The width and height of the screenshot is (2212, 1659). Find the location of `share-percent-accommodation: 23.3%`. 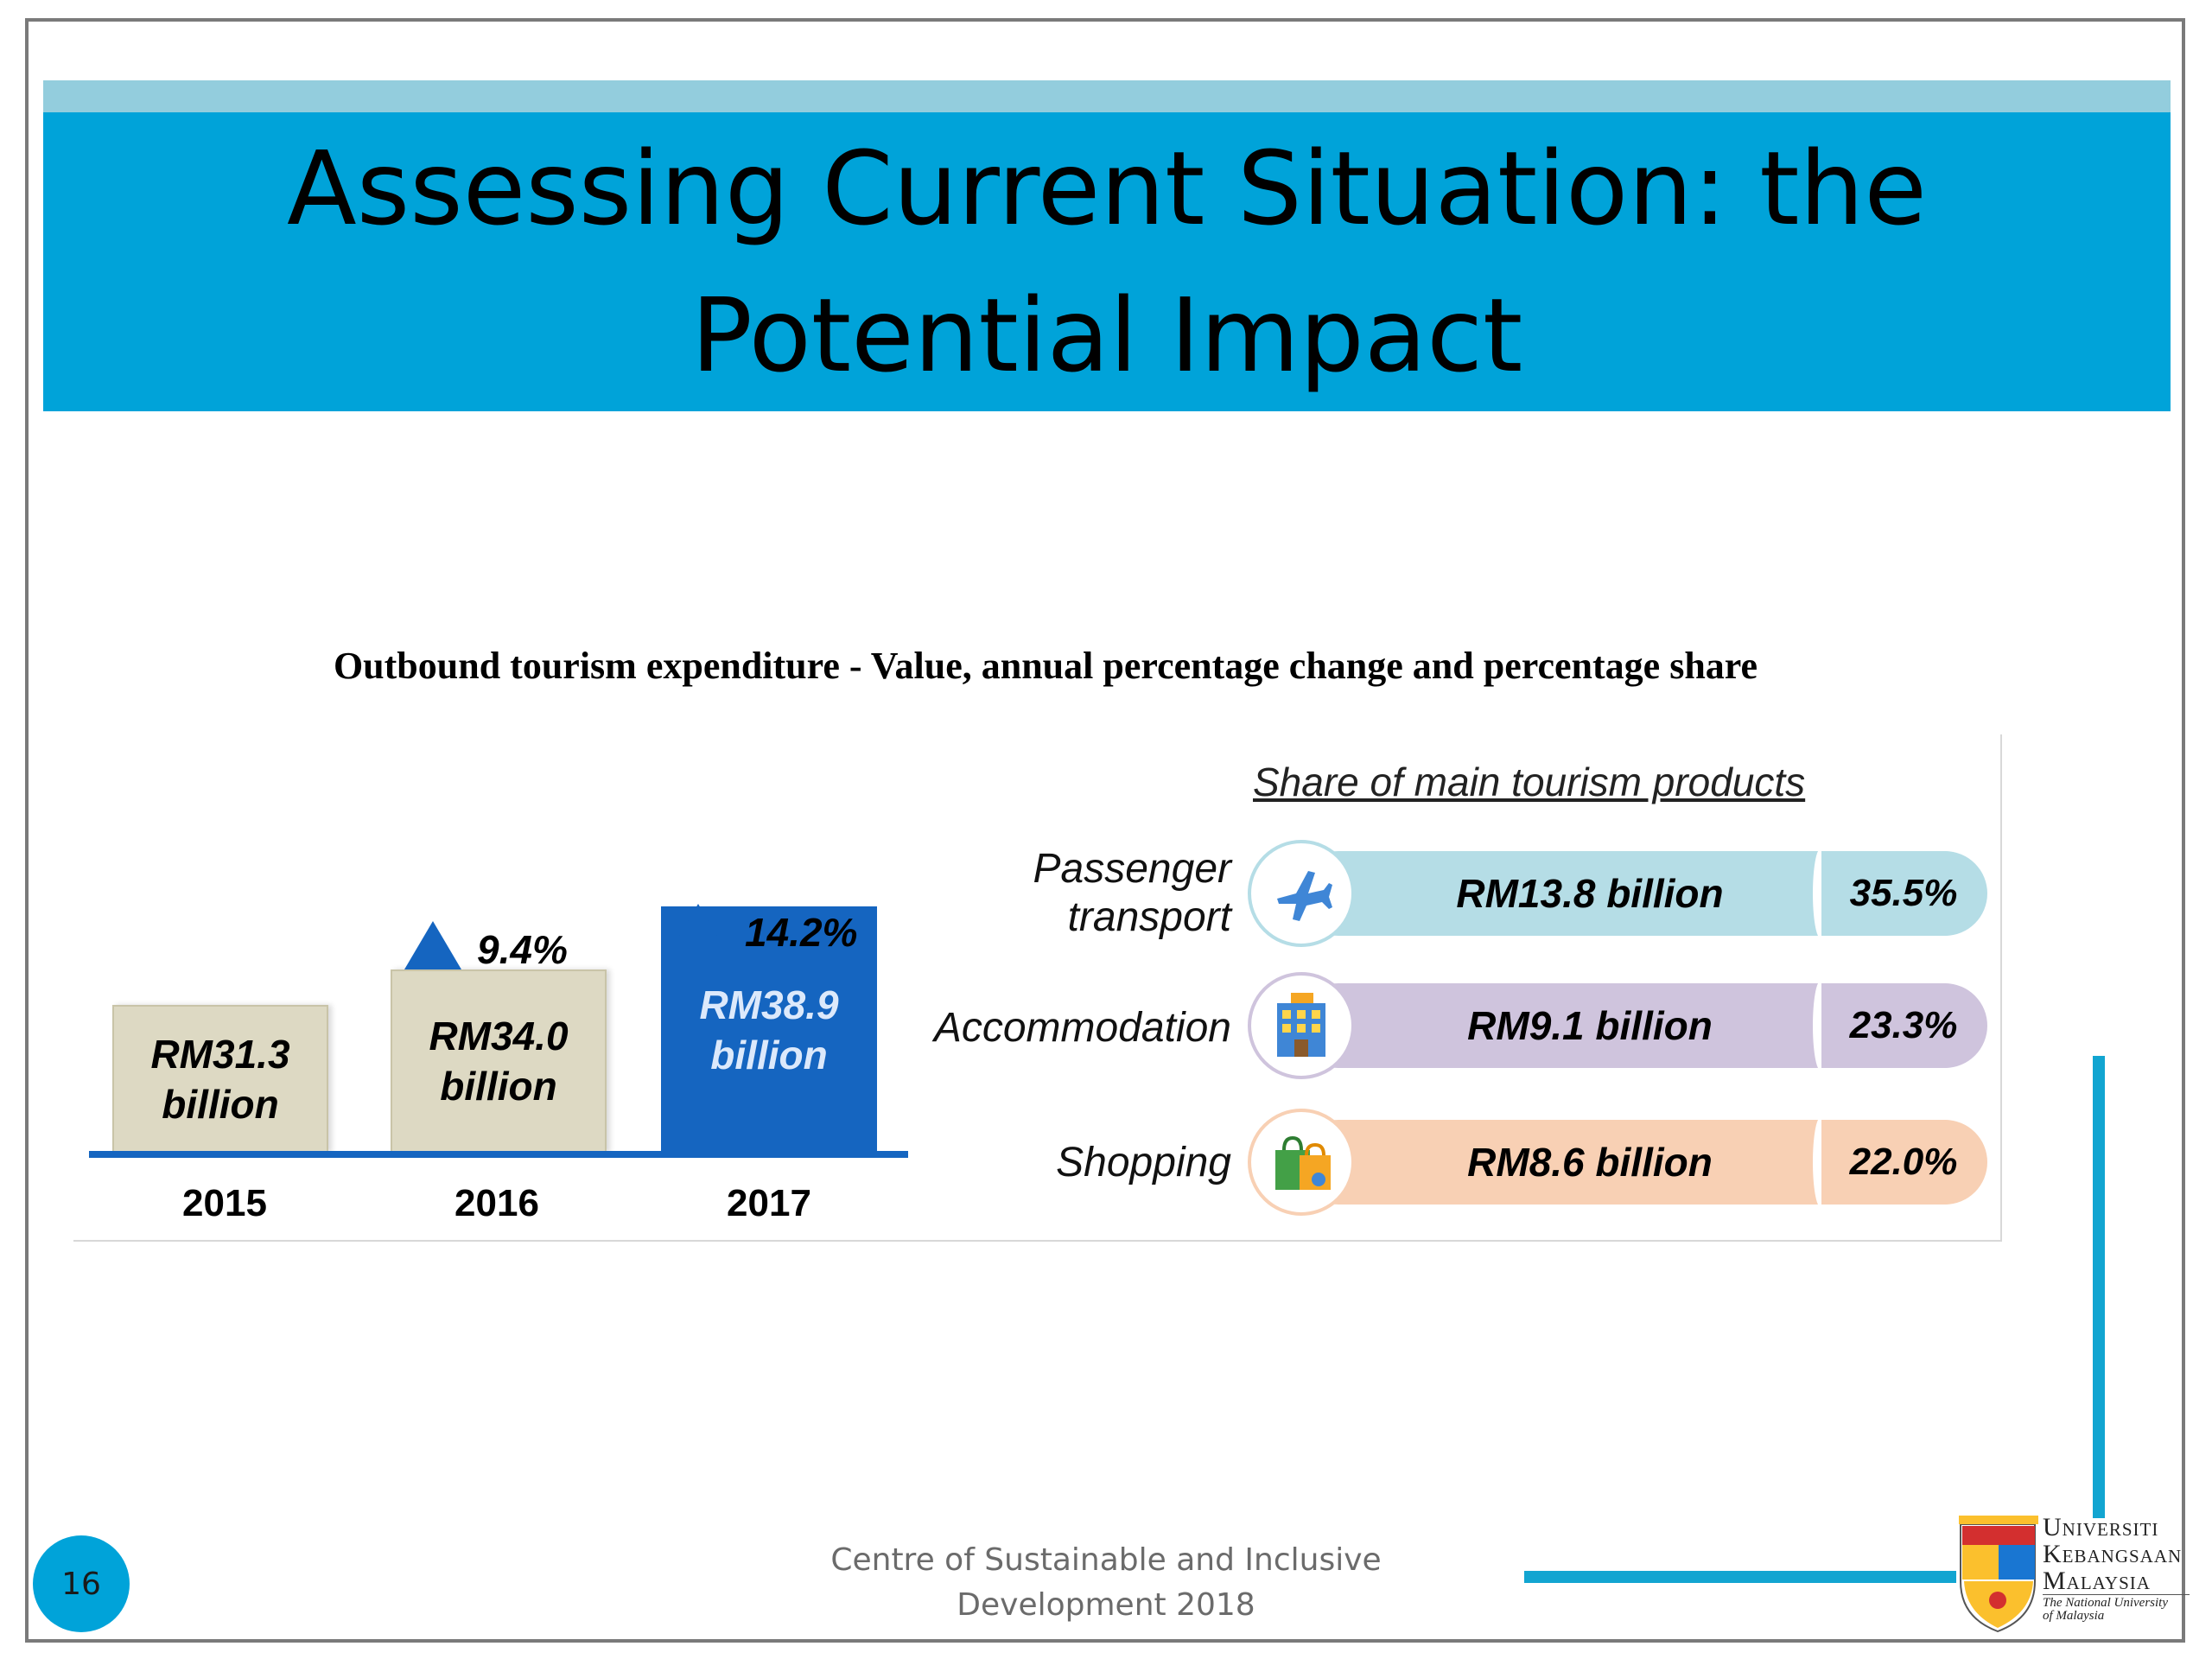

share-percent-accommodation: 23.3% is located at coordinates (1903, 1025).